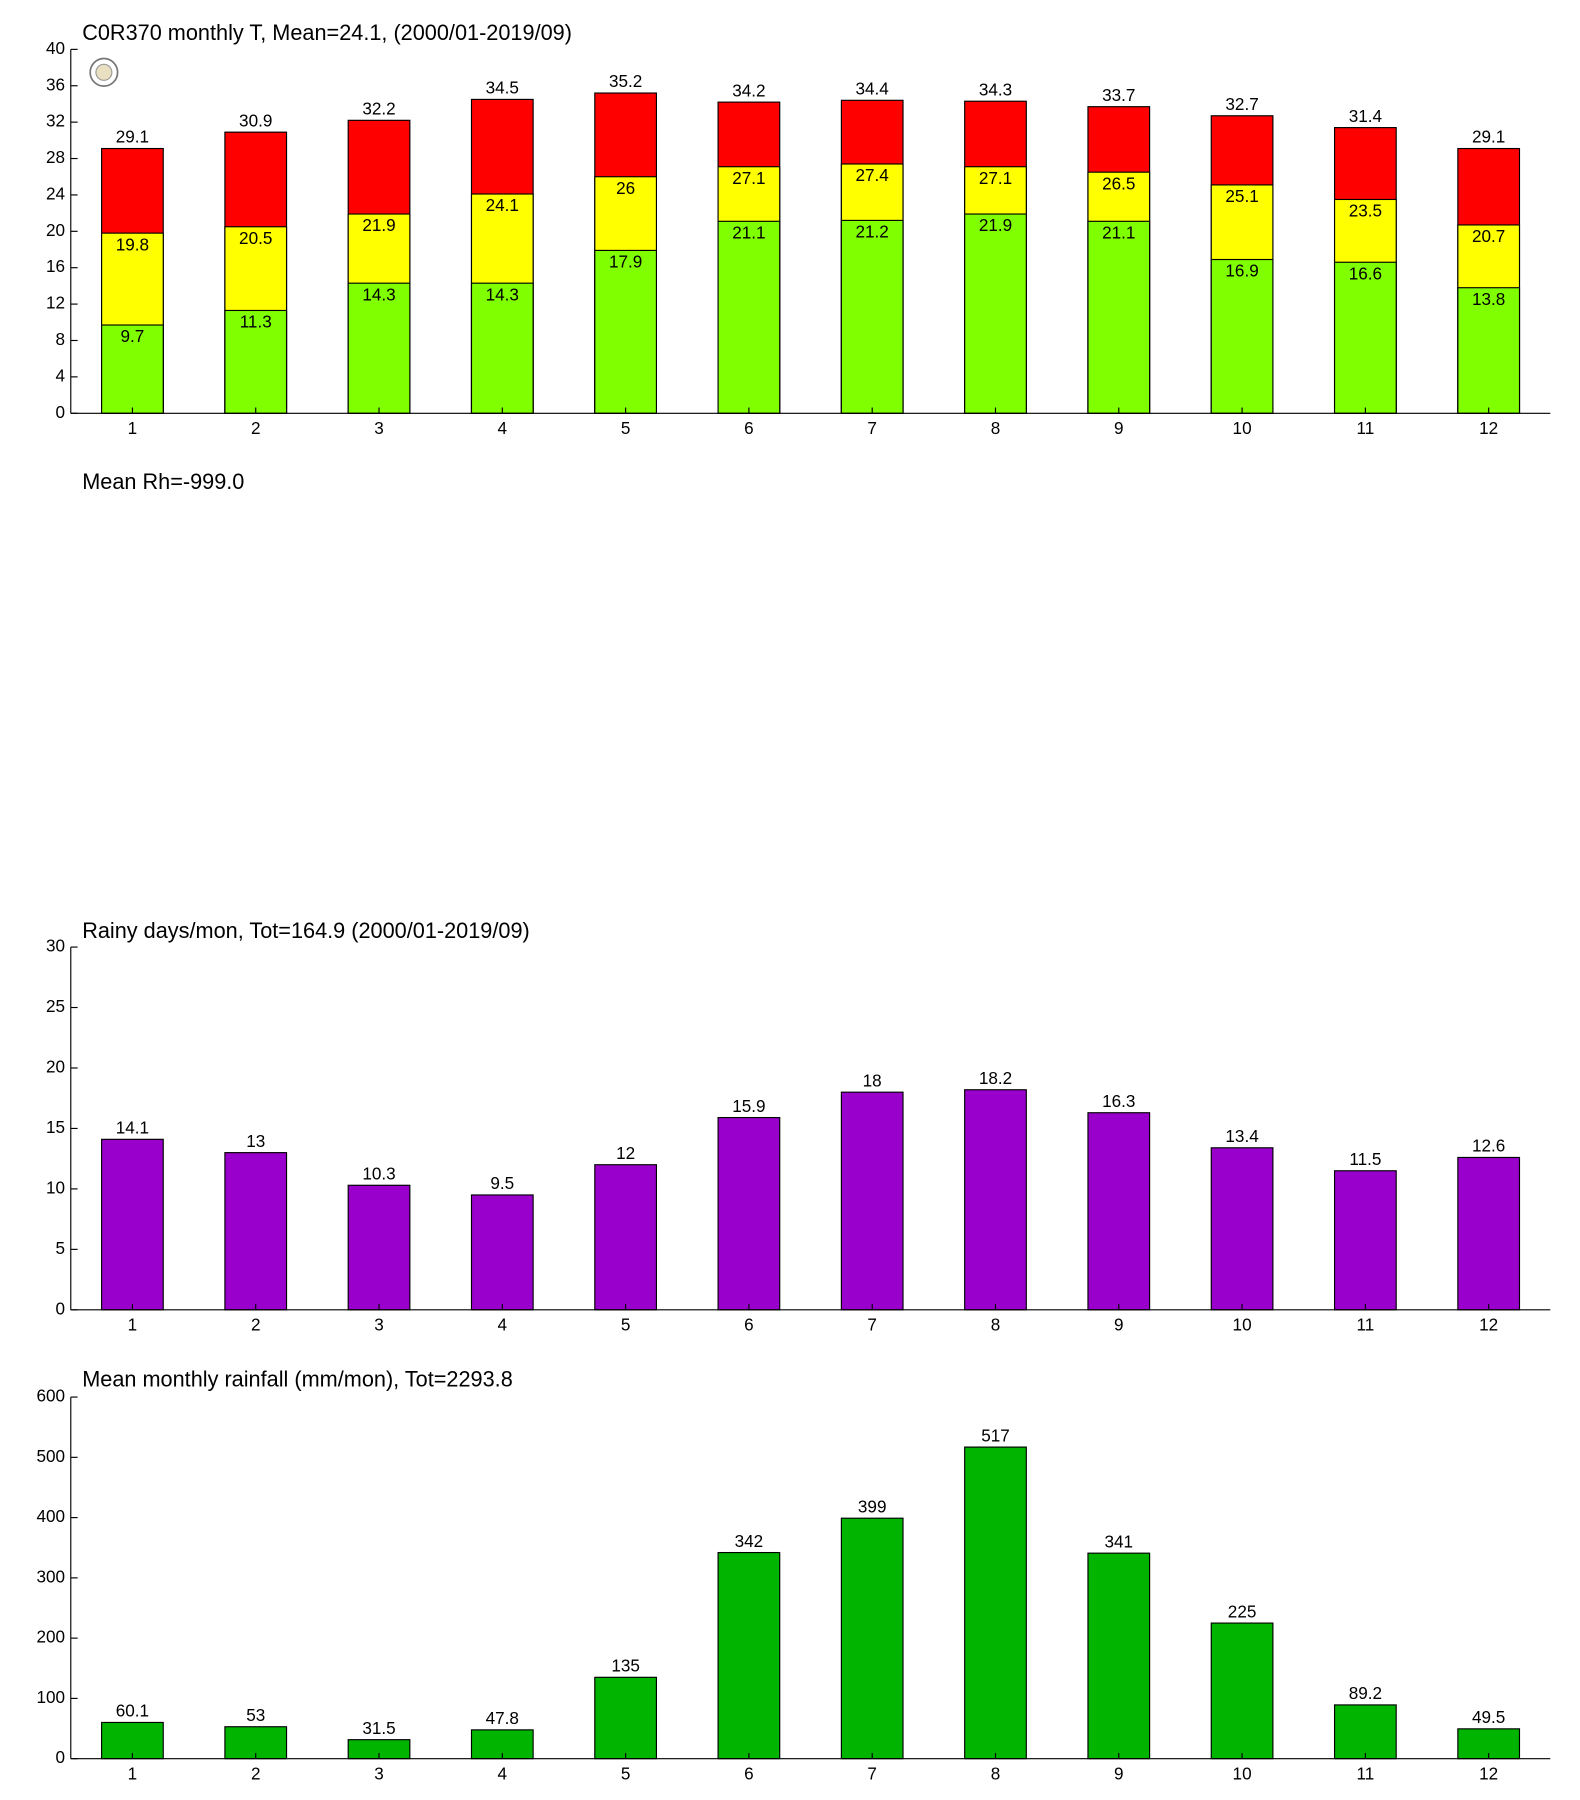 Image resolution: width=1580 pixels, height=1800 pixels. I want to click on value-label: 47.8, so click(502, 1718).